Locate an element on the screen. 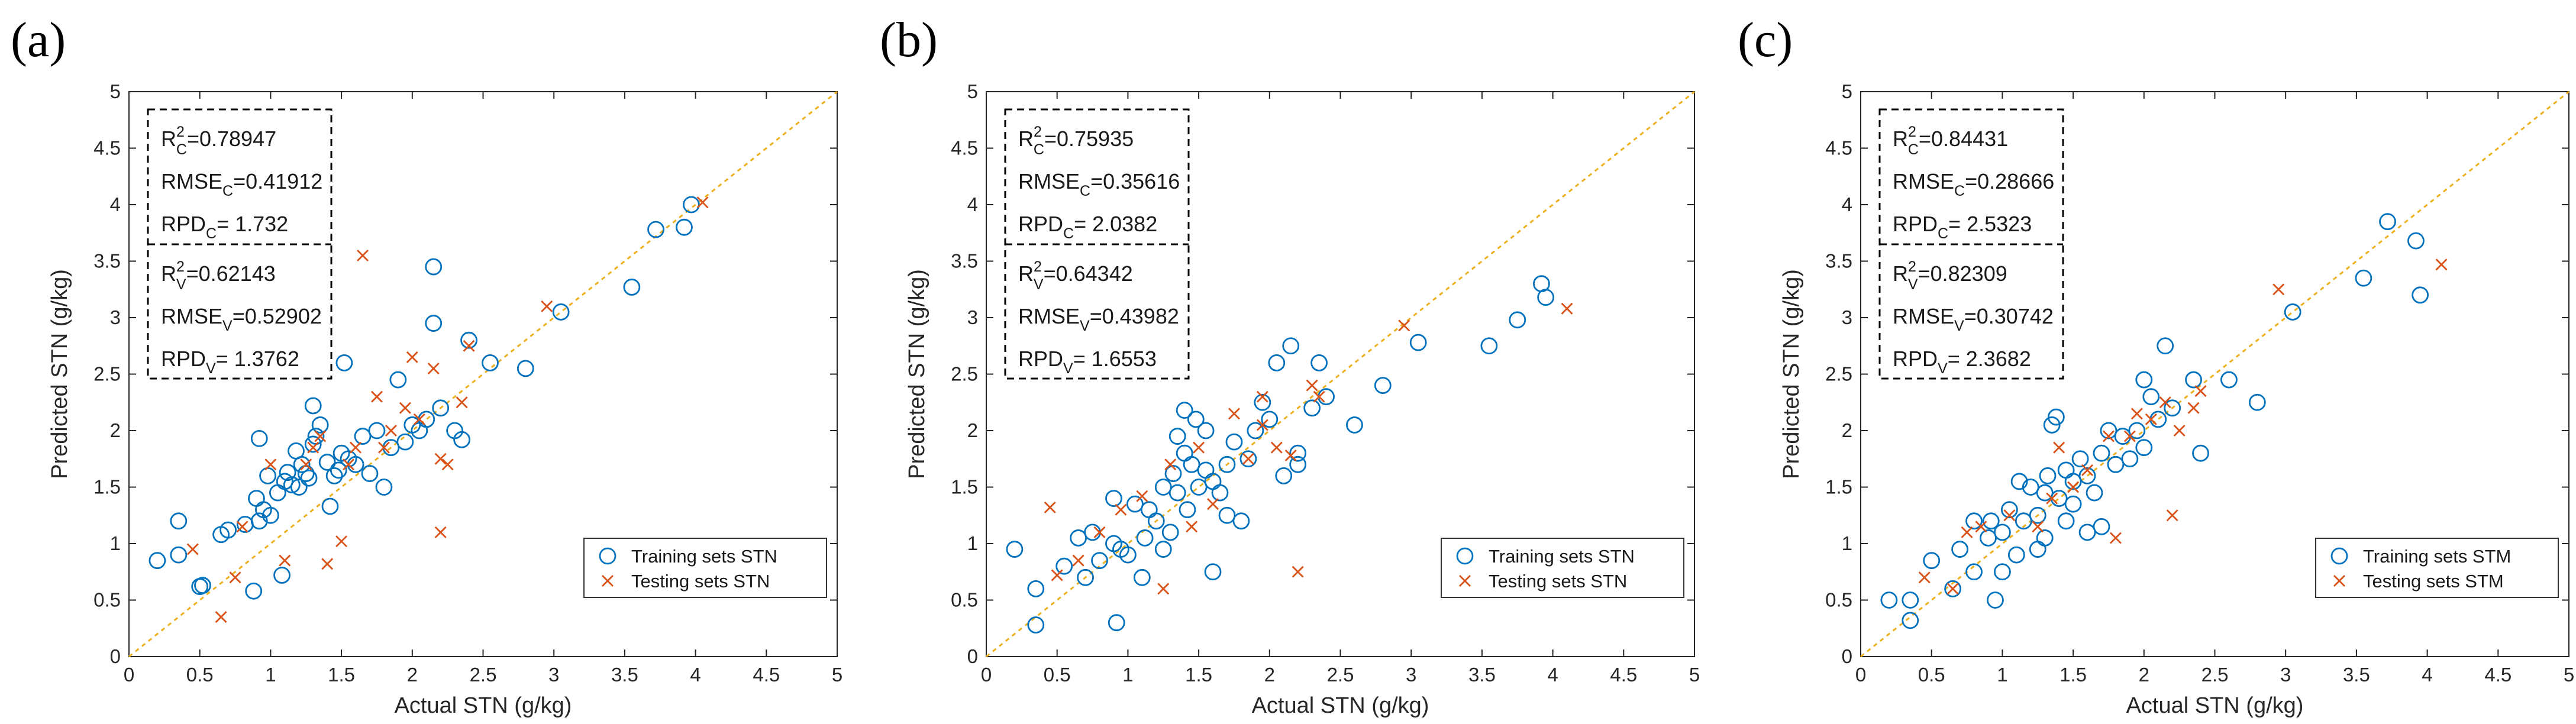 The image size is (2576, 724). x-tick-label: 1.5 is located at coordinates (2073, 675).